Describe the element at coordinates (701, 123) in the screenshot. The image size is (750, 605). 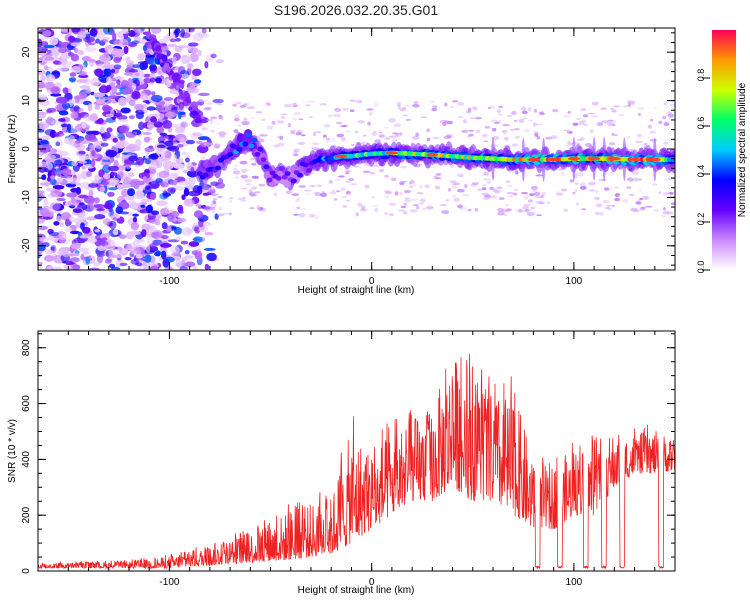
I see `colorbar-tick-label: 0.6` at that location.